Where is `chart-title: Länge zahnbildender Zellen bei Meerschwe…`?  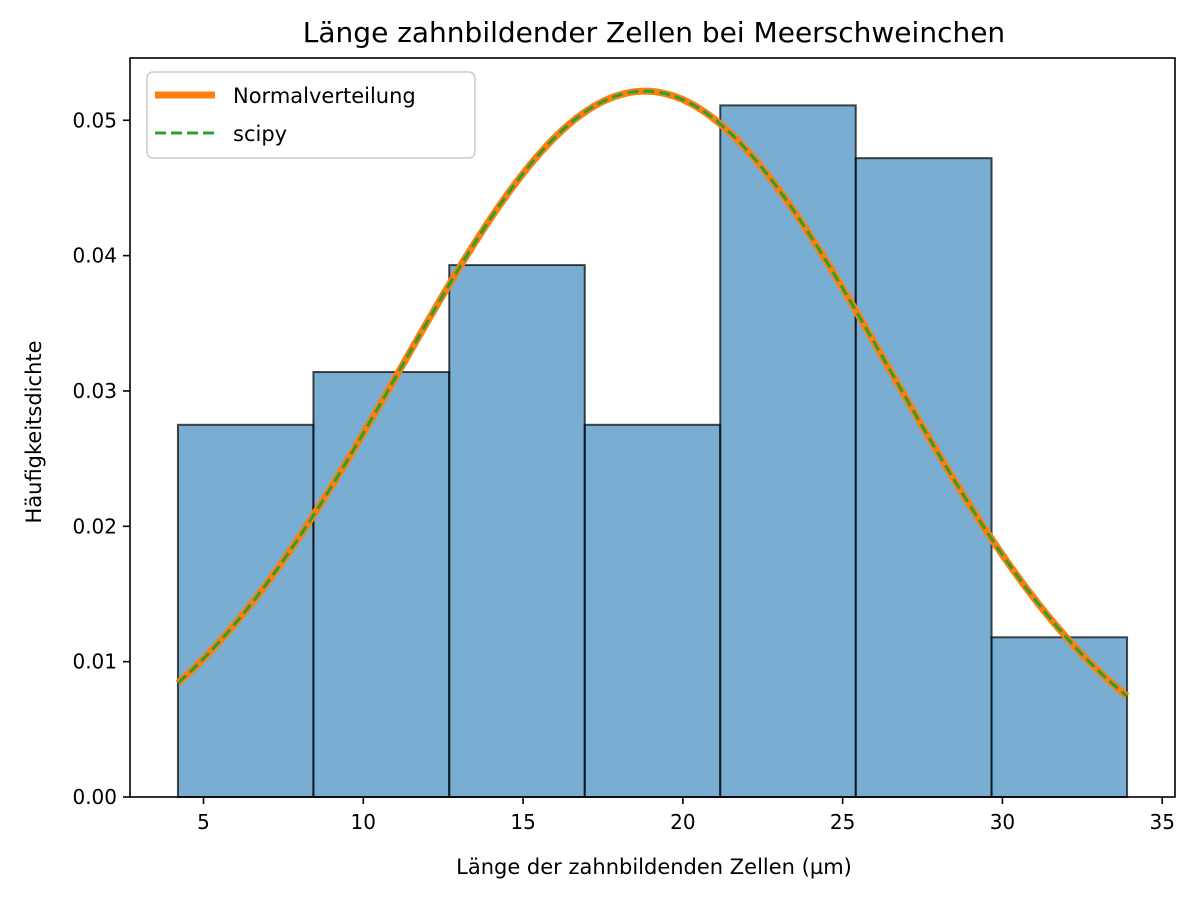 chart-title: Länge zahnbildender Zellen bei Meerschwe… is located at coordinates (654, 32).